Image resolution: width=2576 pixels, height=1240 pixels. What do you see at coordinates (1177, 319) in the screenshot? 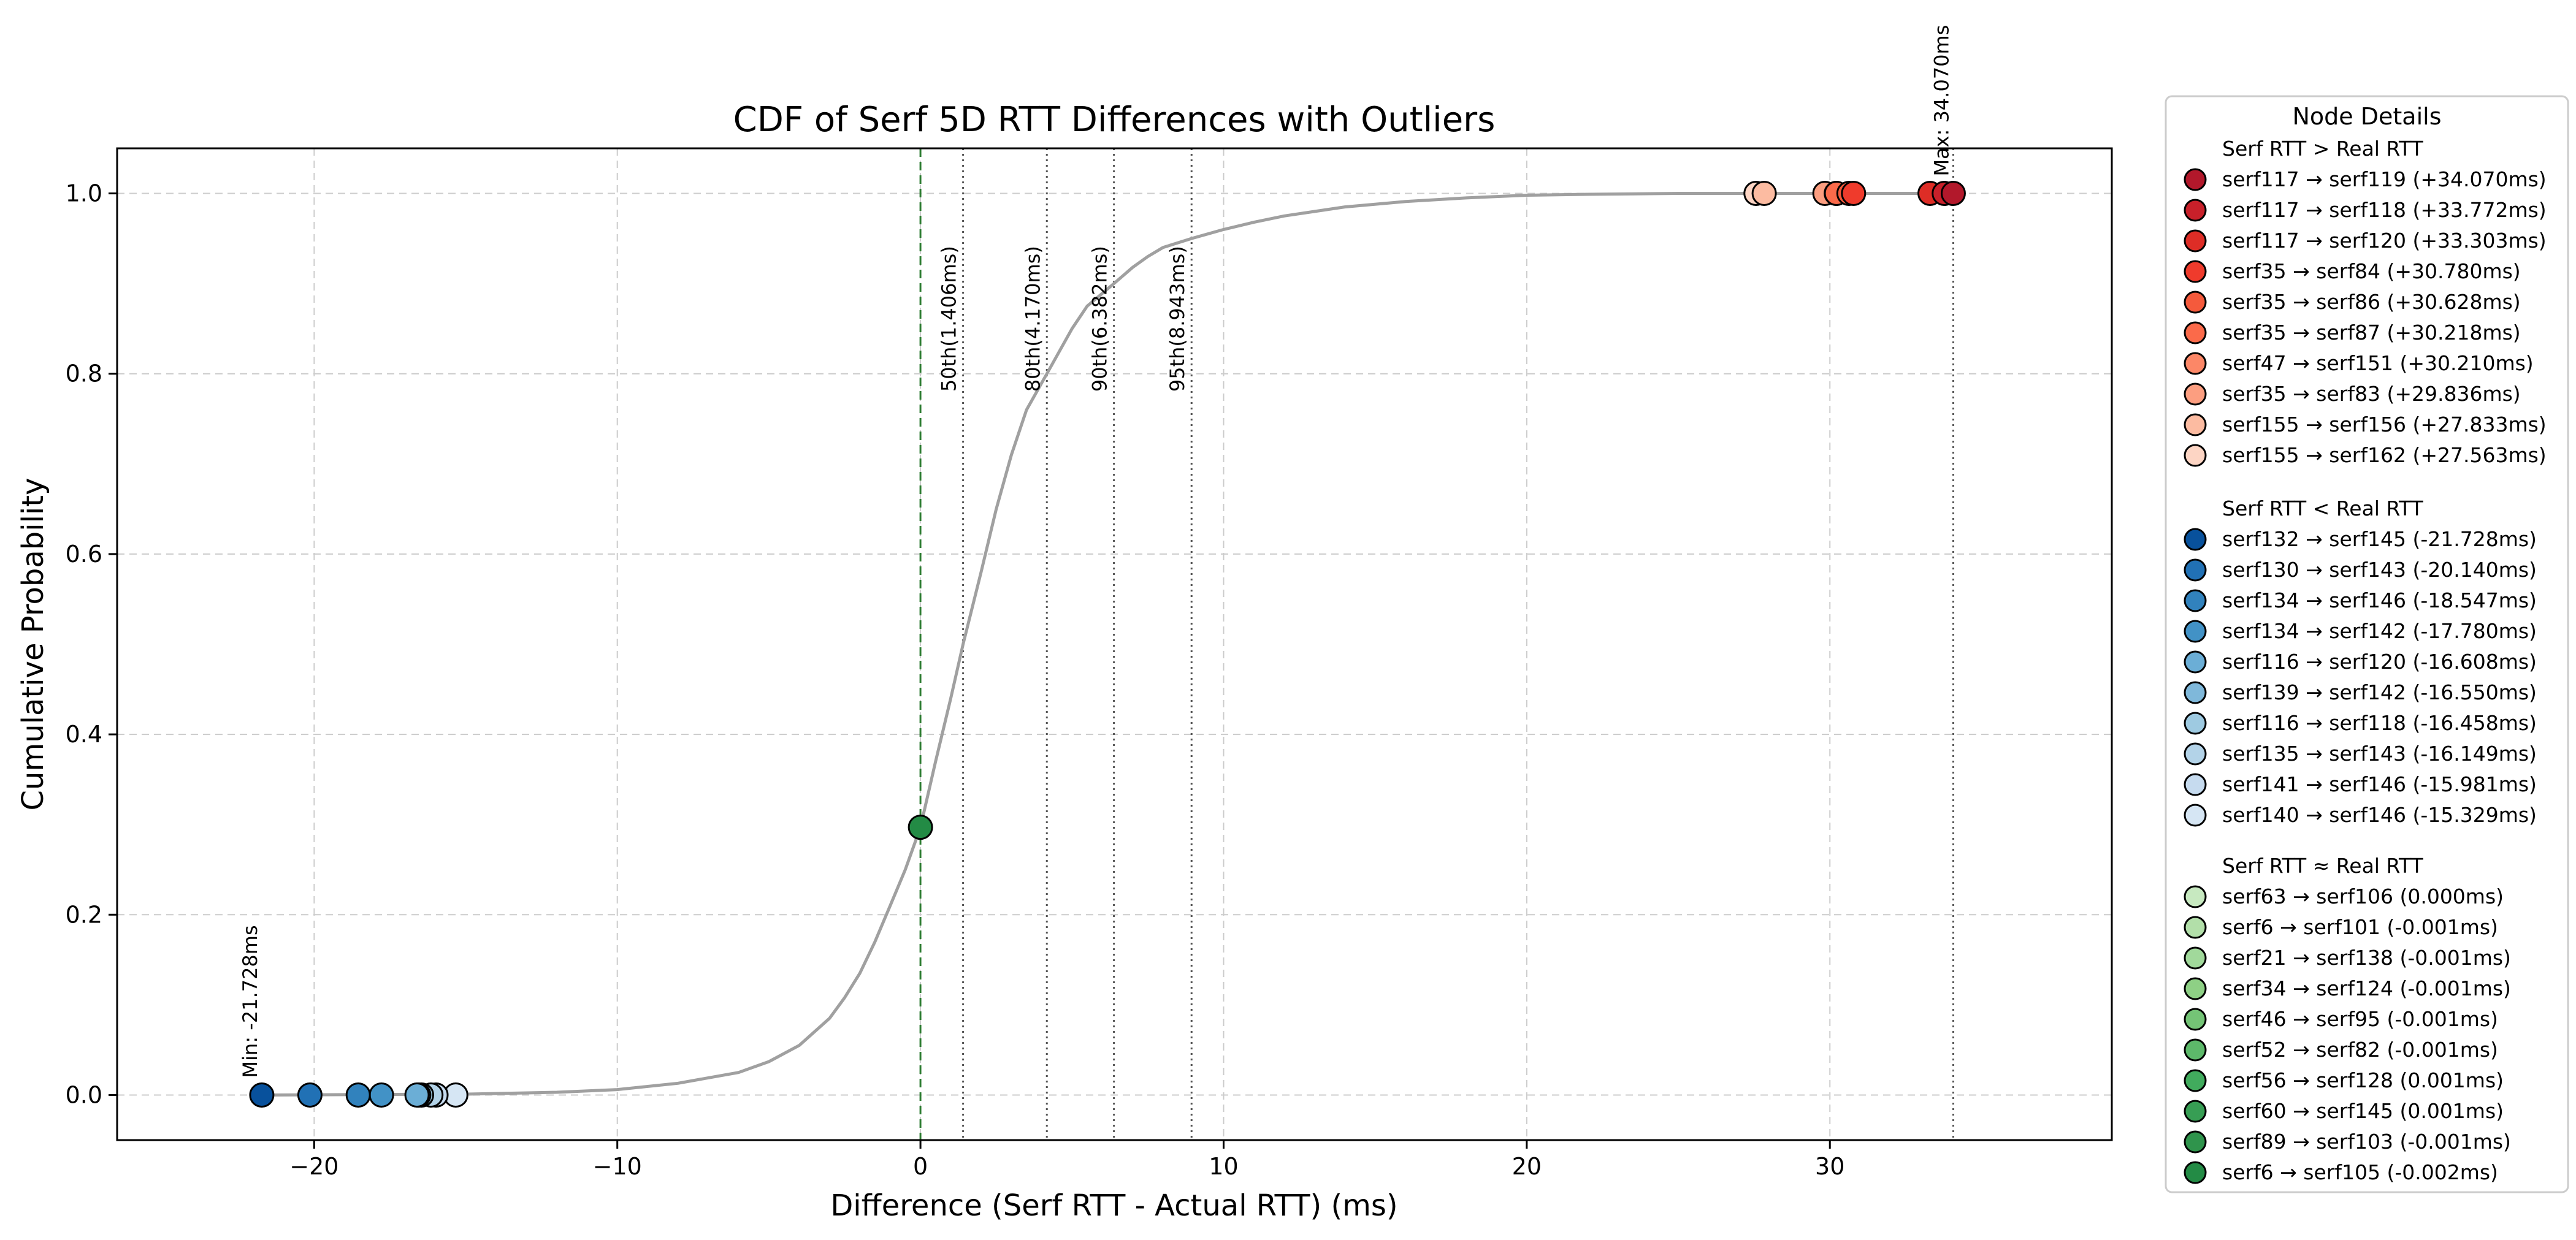
I see `percentile-label: 95th(8.943ms)` at bounding box center [1177, 319].